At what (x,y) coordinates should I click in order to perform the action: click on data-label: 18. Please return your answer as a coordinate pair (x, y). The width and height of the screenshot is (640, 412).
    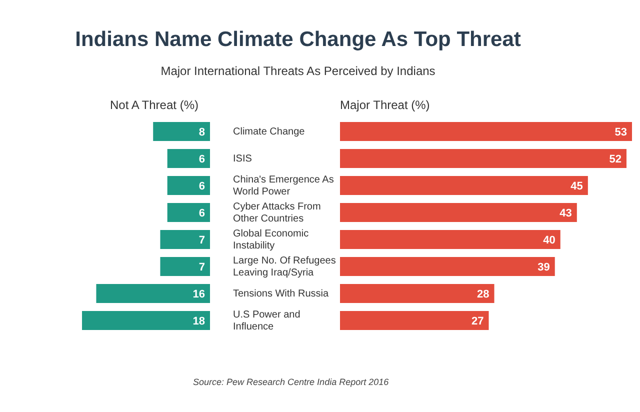
    Looking at the image, I should click on (198, 321).